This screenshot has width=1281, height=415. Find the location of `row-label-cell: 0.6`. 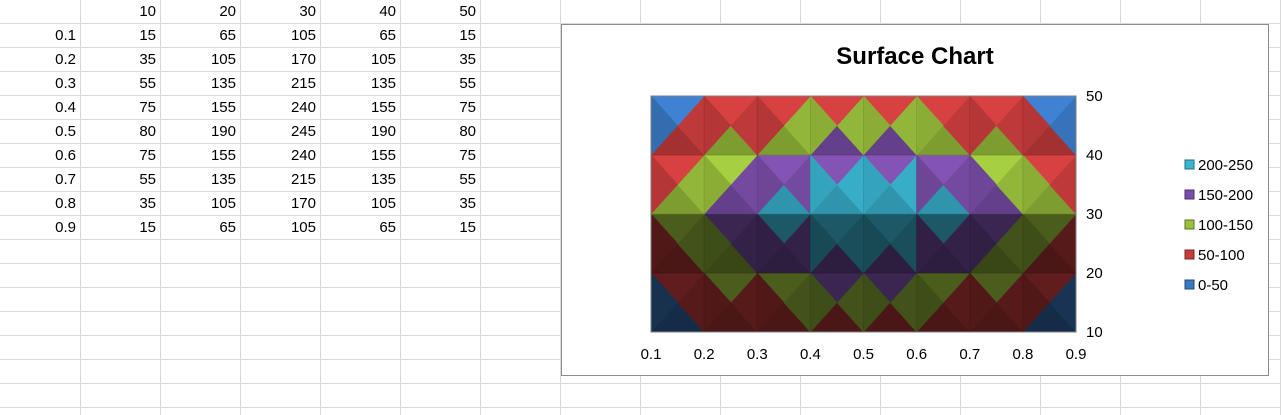

row-label-cell: 0.6 is located at coordinates (65, 155).